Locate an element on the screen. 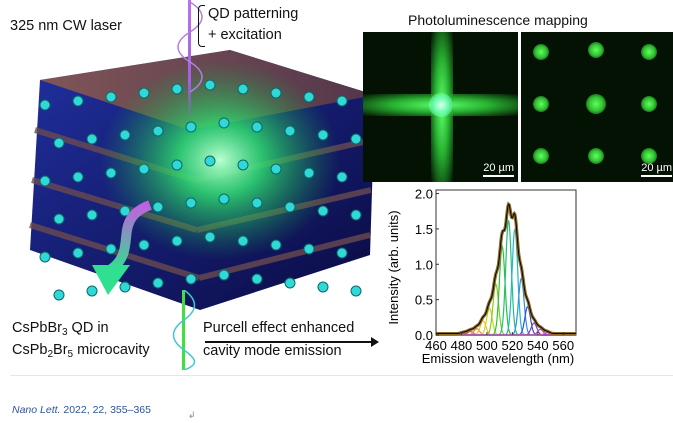 This screenshot has height=423, width=673. divider is located at coordinates (341, 375).